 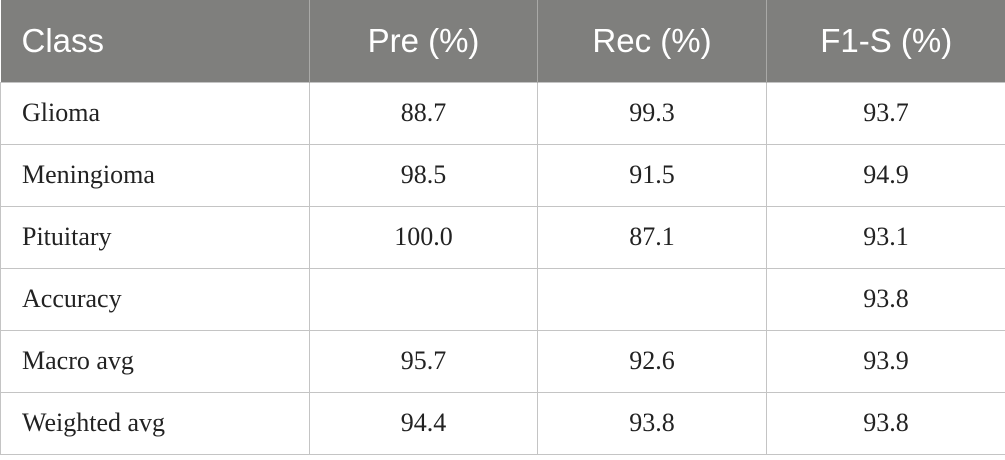 What do you see at coordinates (423, 237) in the screenshot?
I see `precision-cell: 100.0` at bounding box center [423, 237].